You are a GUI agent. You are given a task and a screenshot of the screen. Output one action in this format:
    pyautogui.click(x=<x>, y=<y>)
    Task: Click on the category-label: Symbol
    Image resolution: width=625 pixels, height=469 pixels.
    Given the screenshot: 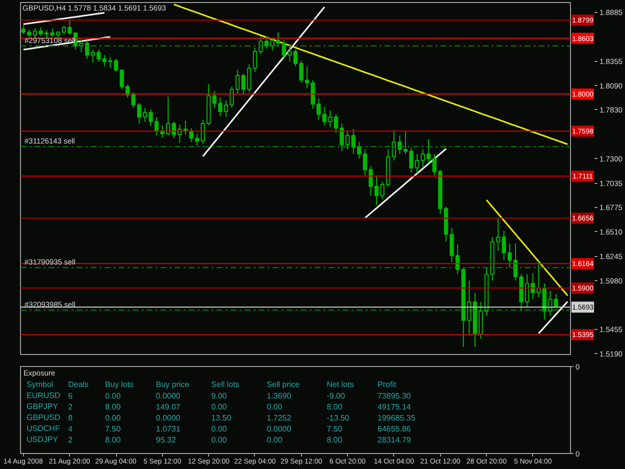 What is the action you would take?
    pyautogui.click(x=40, y=384)
    